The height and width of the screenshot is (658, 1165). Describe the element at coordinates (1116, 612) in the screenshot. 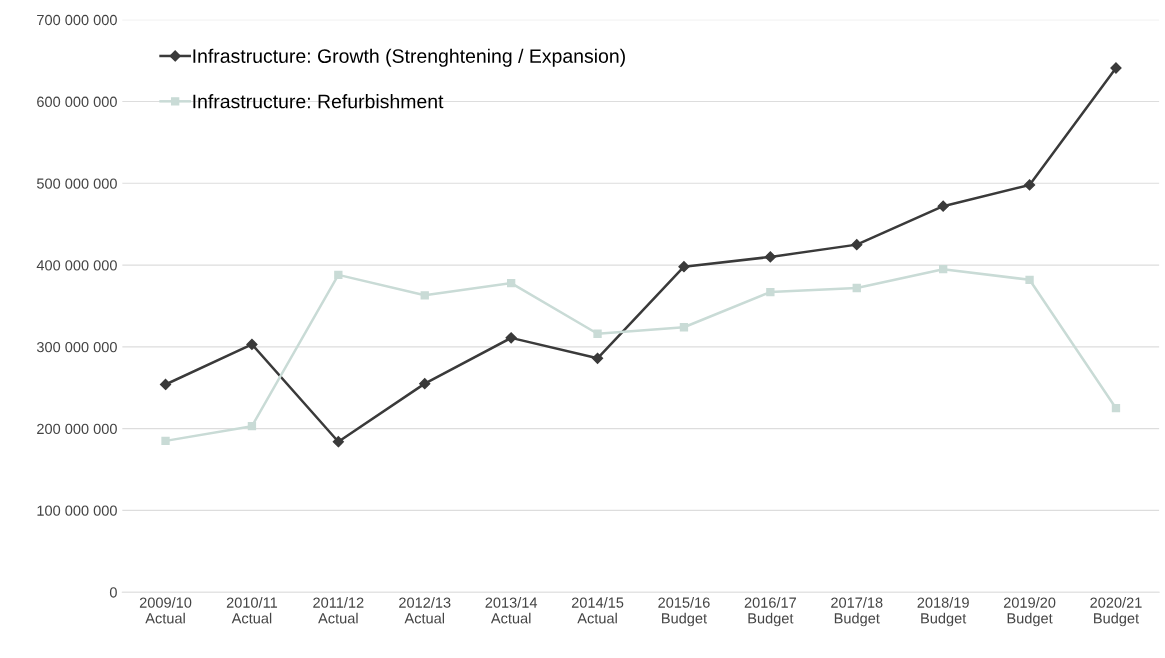

I see `x-tick-label: 2020/21 Budget` at that location.